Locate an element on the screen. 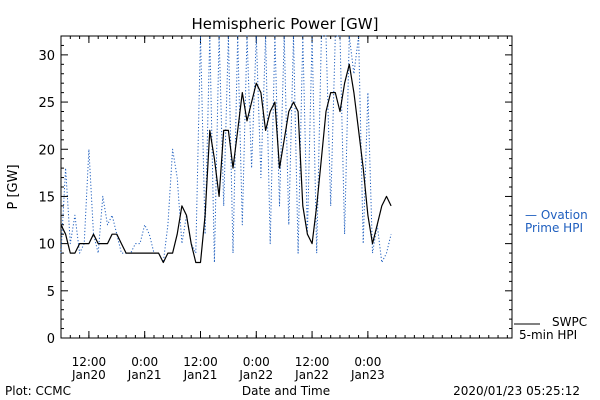 This screenshot has height=400, width=600. y-tick-label: 25 is located at coordinates (46, 103).